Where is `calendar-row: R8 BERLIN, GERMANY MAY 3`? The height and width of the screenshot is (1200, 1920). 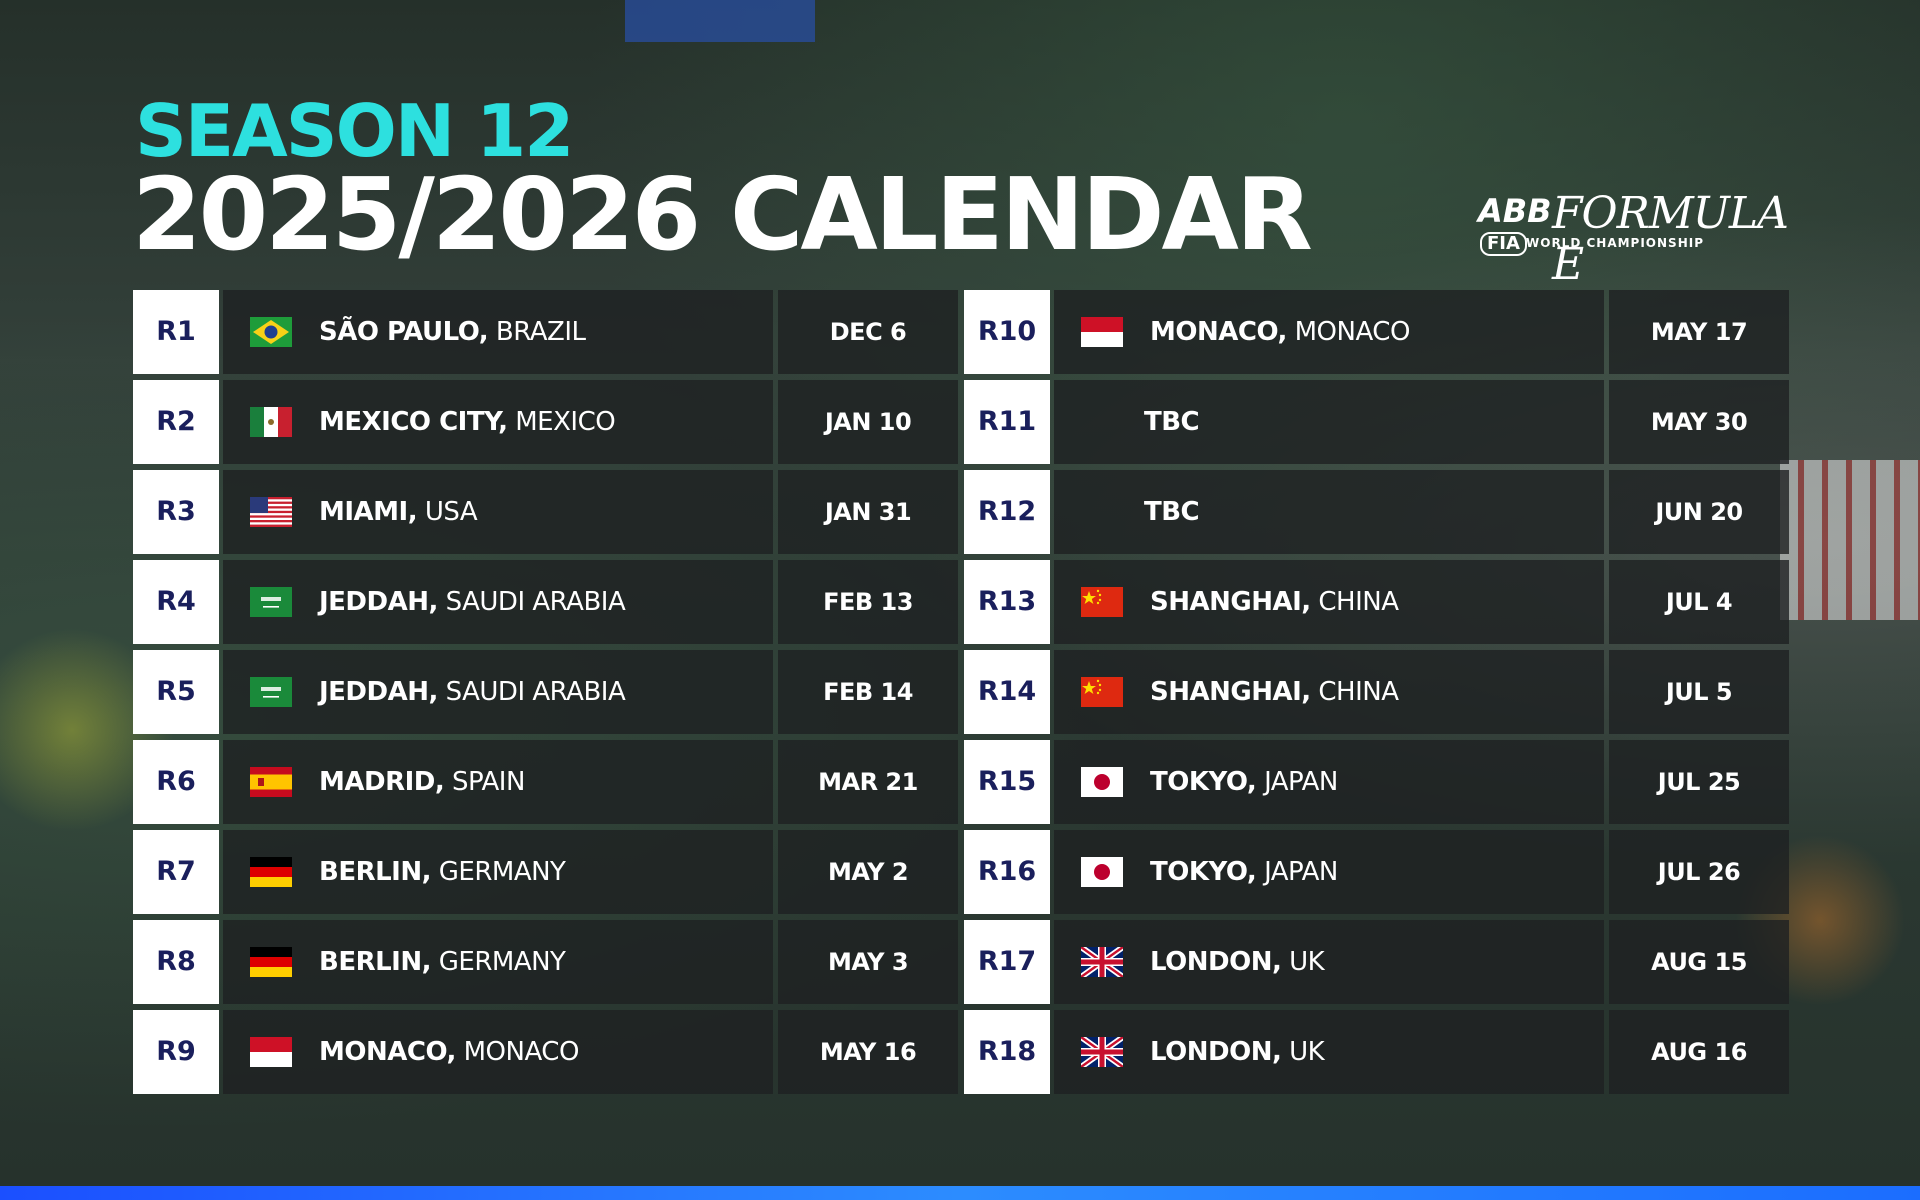
calendar-row: R8 BERLIN, GERMANY MAY 3 is located at coordinates (545, 962).